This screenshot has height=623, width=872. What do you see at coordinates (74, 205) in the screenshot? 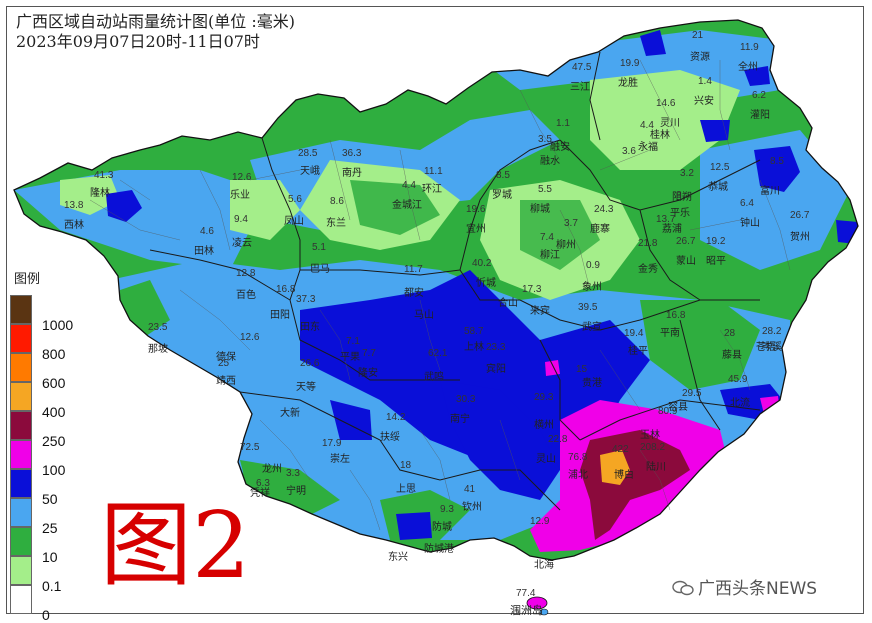
I see `station-value: 13.8` at bounding box center [74, 205].